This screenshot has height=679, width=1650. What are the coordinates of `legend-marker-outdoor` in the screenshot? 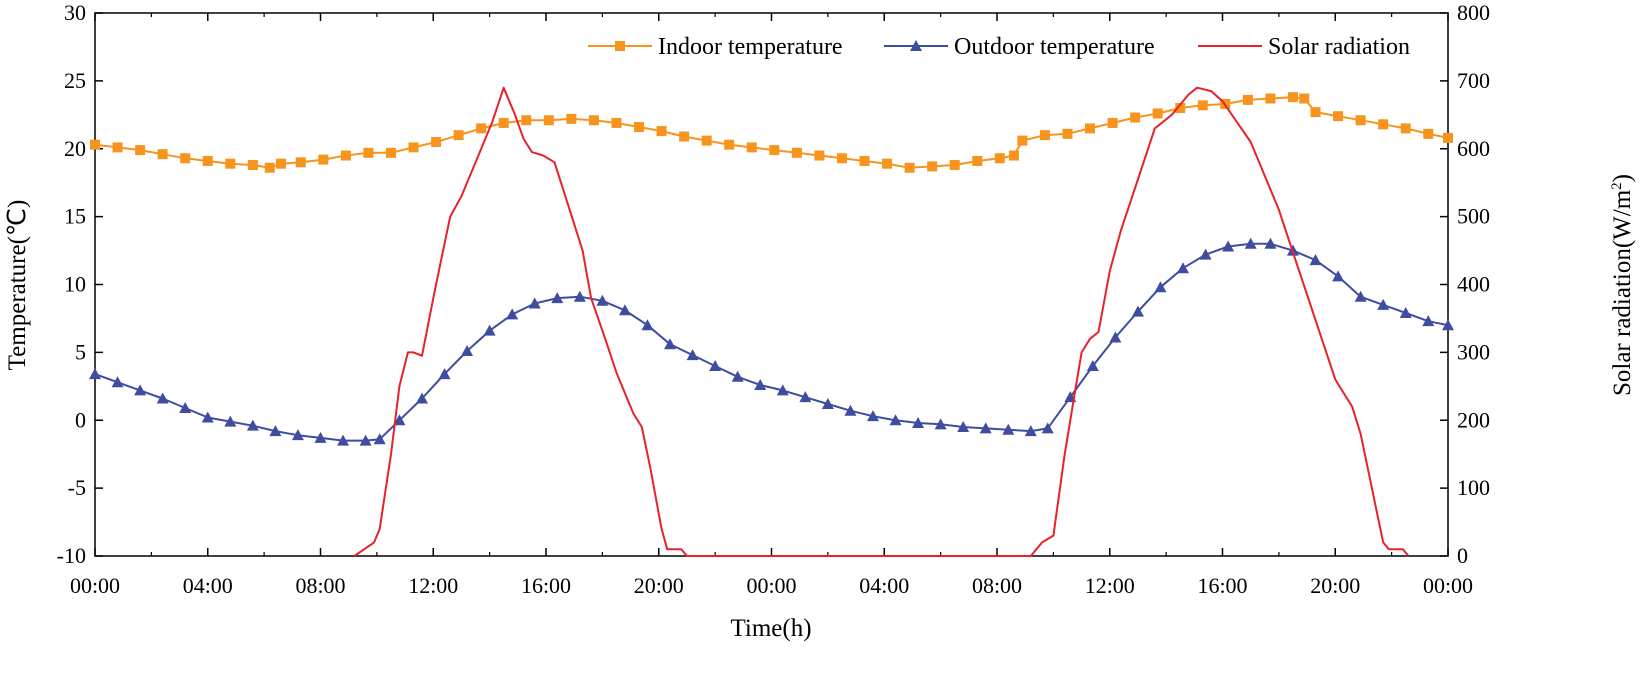 It's located at (916, 45).